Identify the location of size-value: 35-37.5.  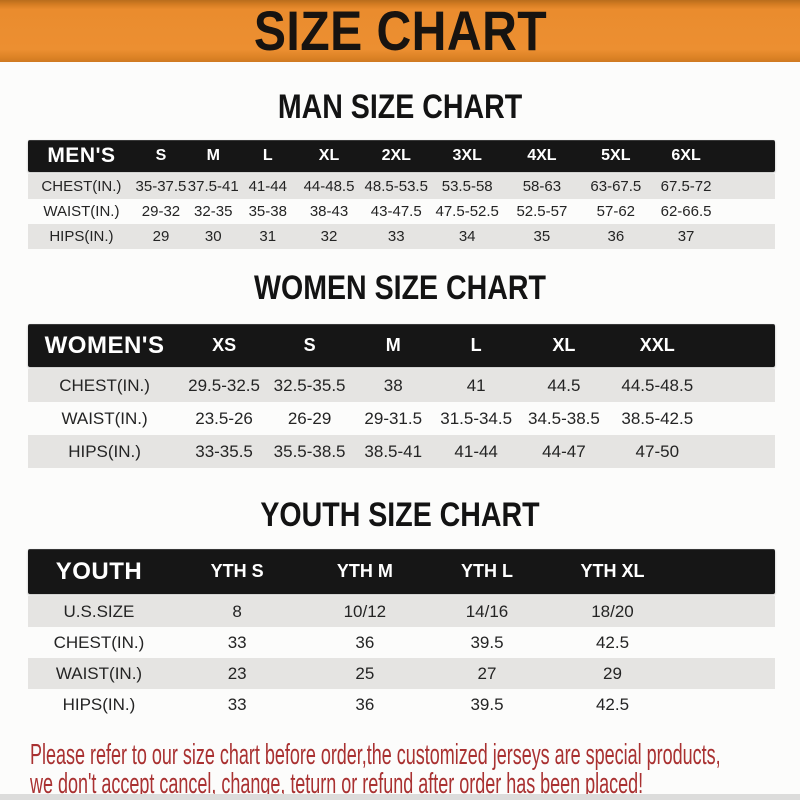
(161, 186).